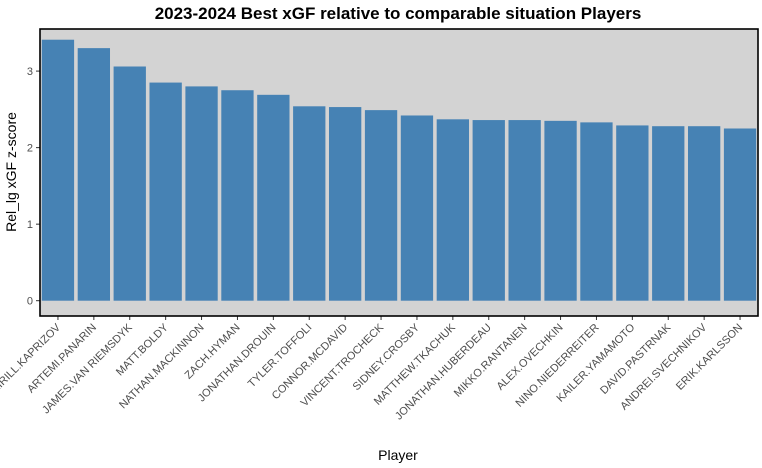 The height and width of the screenshot is (468, 762). I want to click on x-axis-title: Player, so click(398, 455).